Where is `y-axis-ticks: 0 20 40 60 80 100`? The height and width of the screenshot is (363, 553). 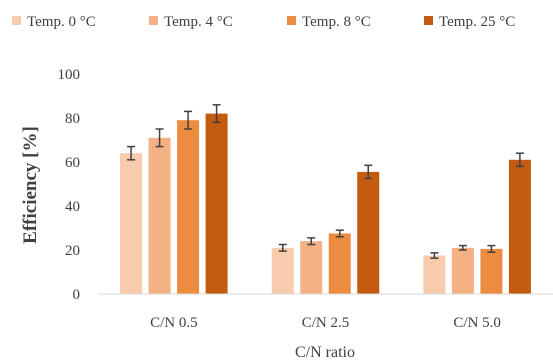
y-axis-ticks: 0 20 40 60 80 100 is located at coordinates (69, 185).